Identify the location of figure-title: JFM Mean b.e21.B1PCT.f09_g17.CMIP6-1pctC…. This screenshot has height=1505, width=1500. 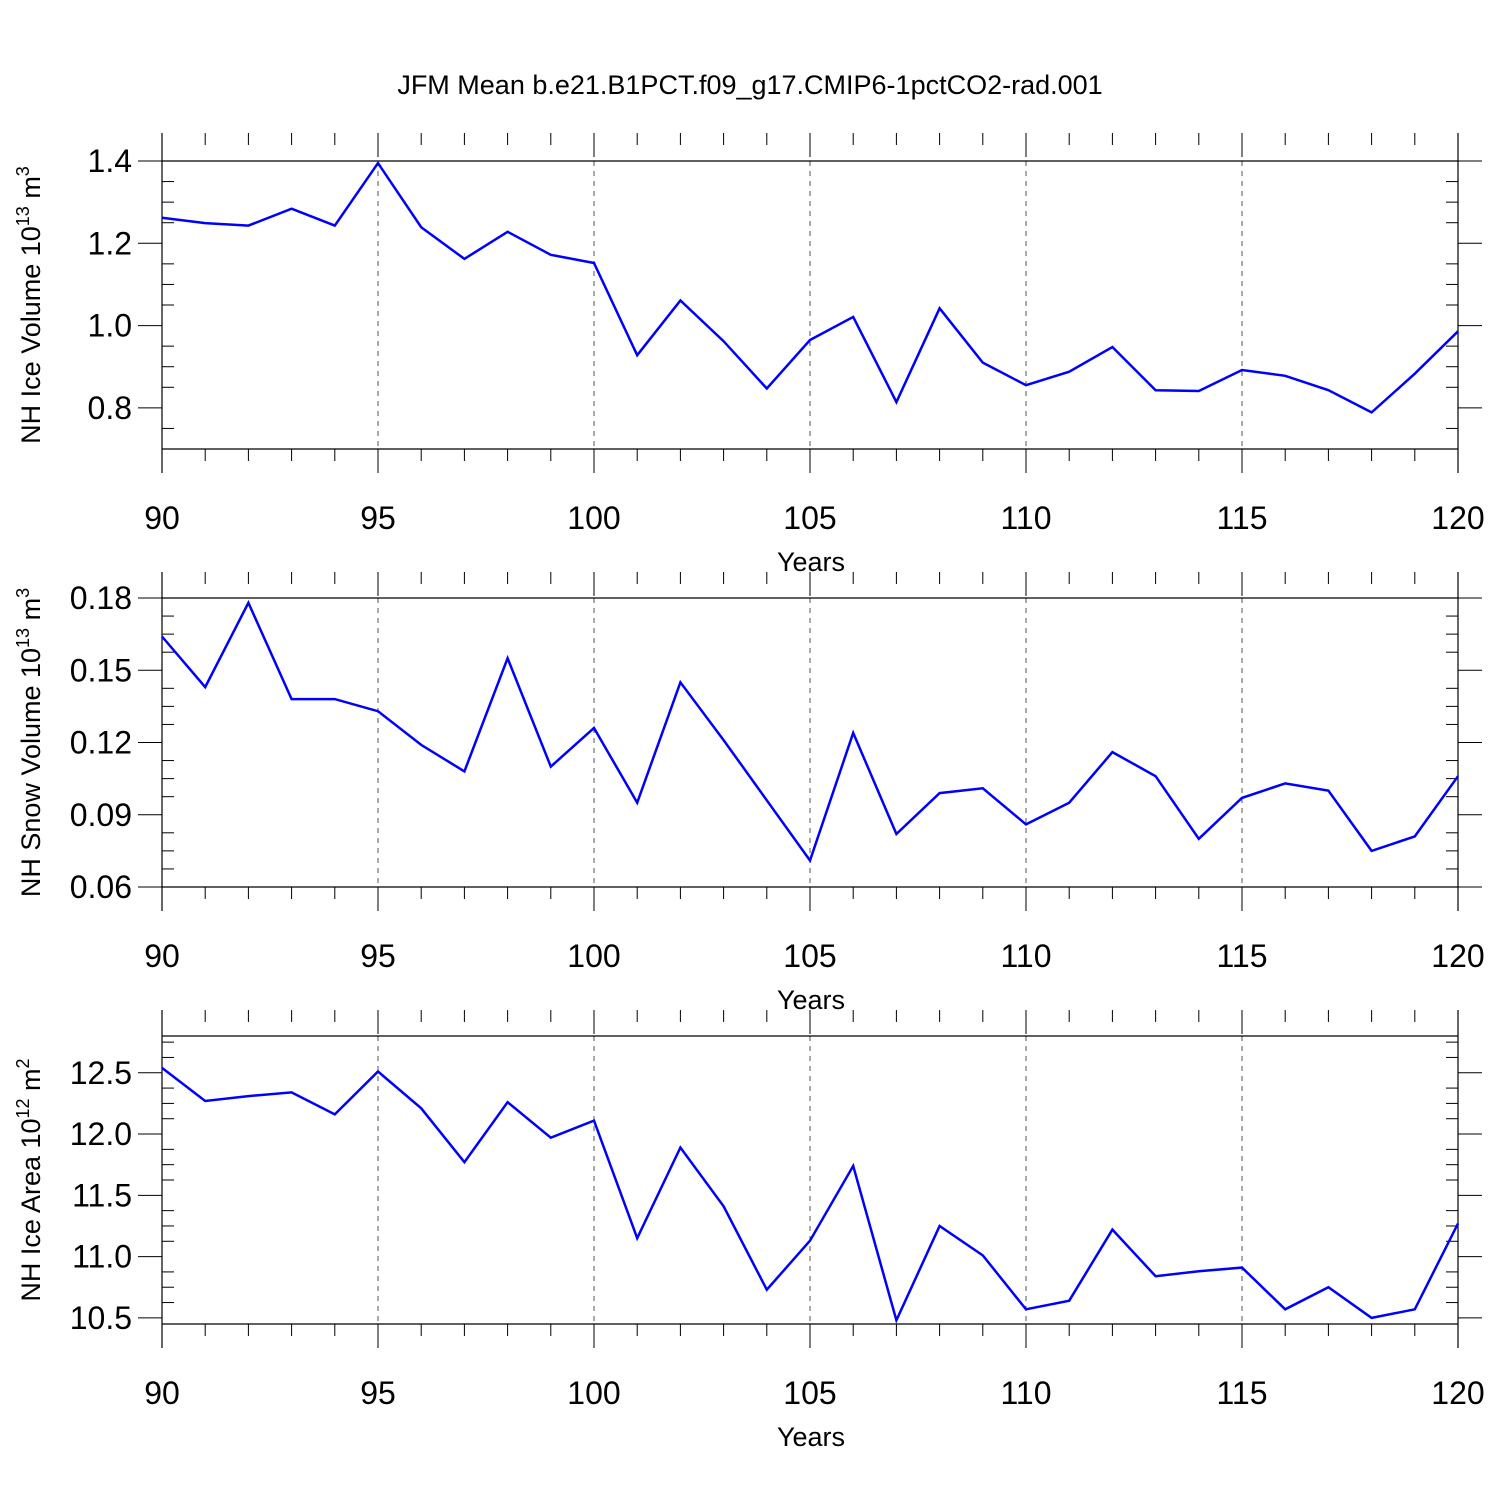
(750, 85).